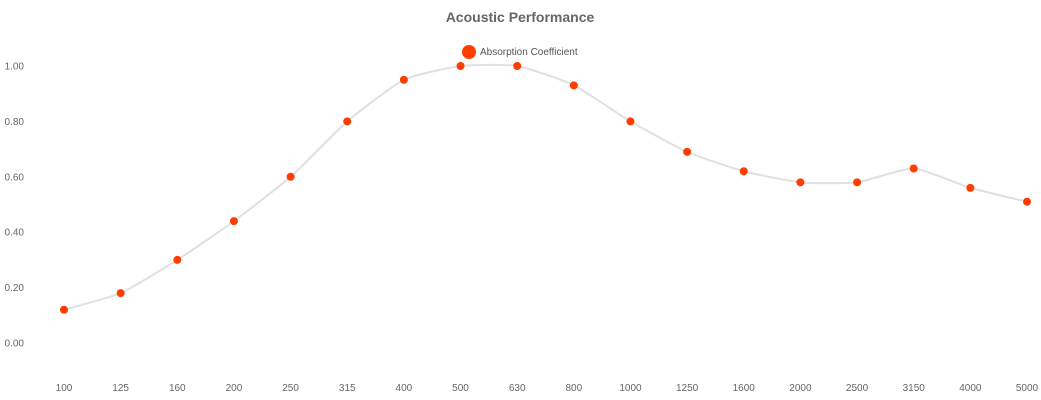  I want to click on x-tick-label: 400, so click(404, 388).